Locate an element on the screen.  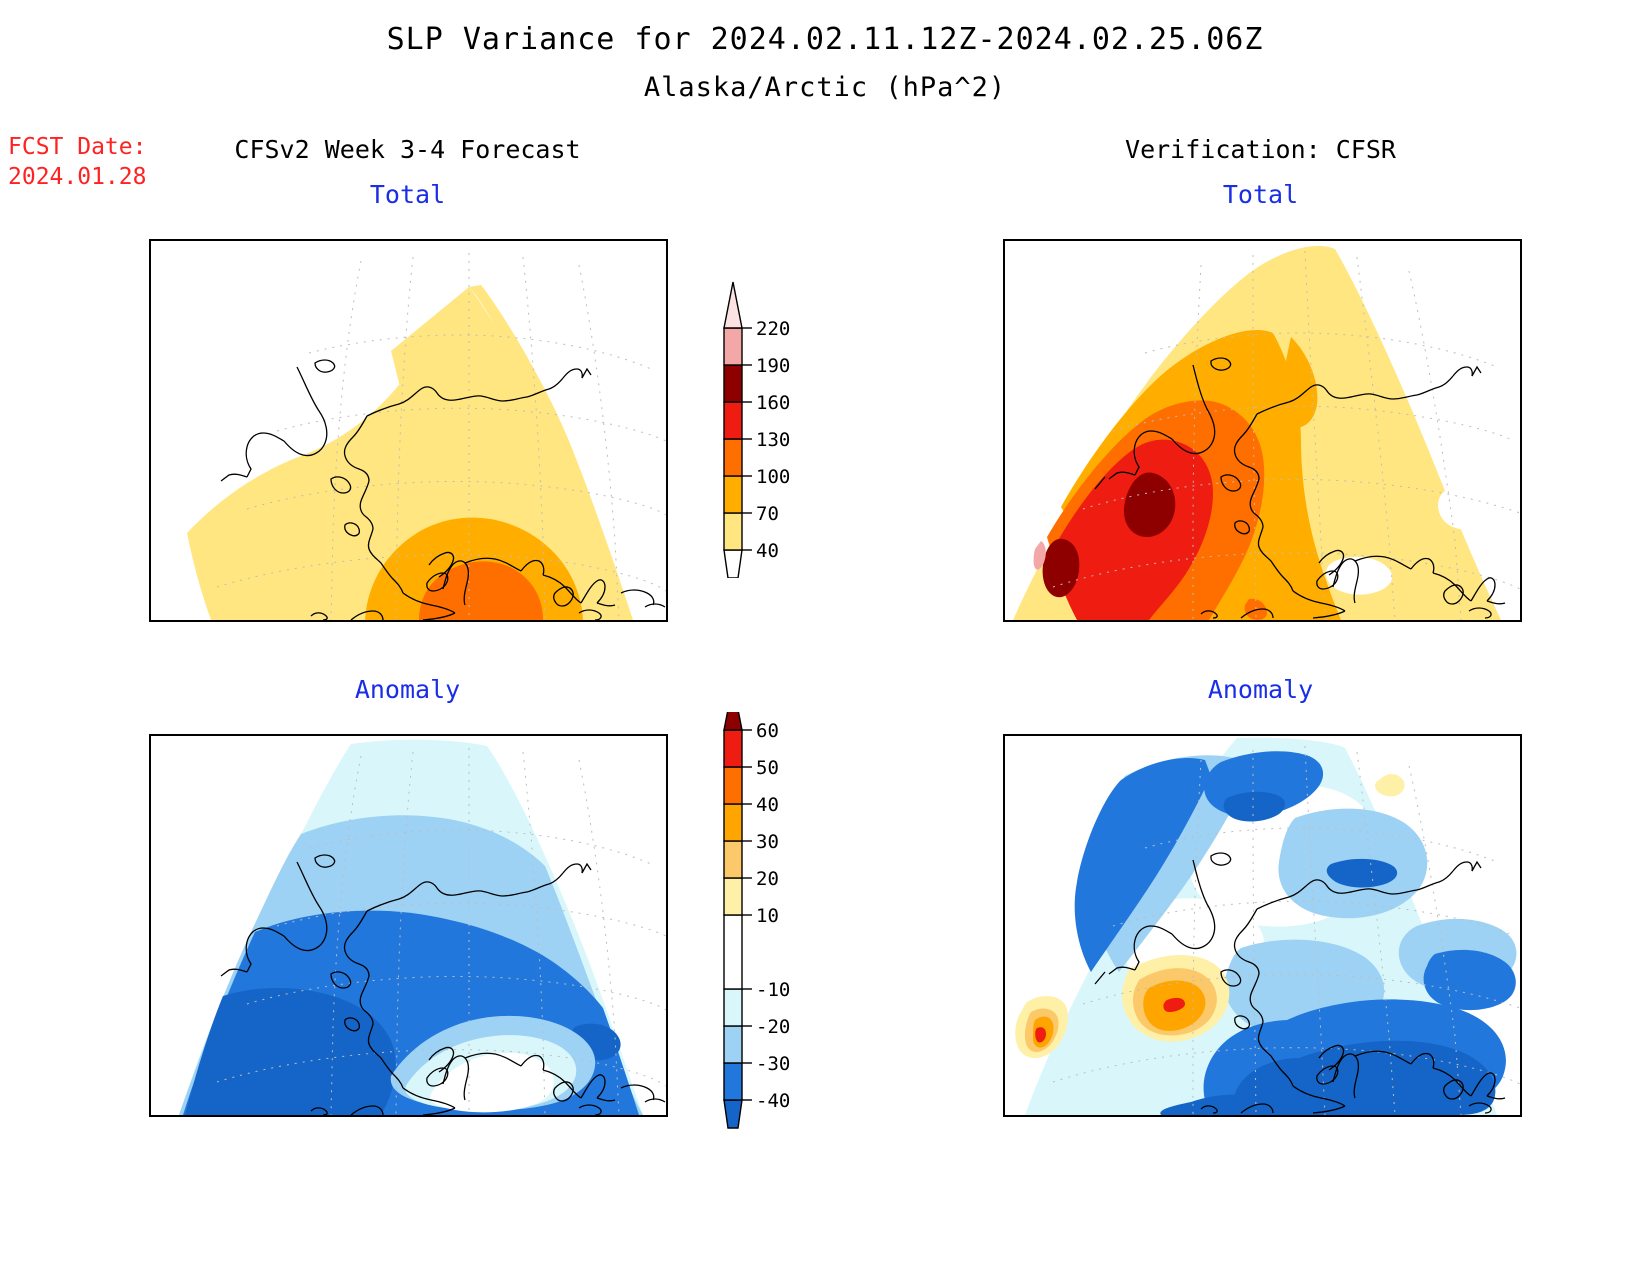
map-panel-verification-total is located at coordinates (1262, 430).